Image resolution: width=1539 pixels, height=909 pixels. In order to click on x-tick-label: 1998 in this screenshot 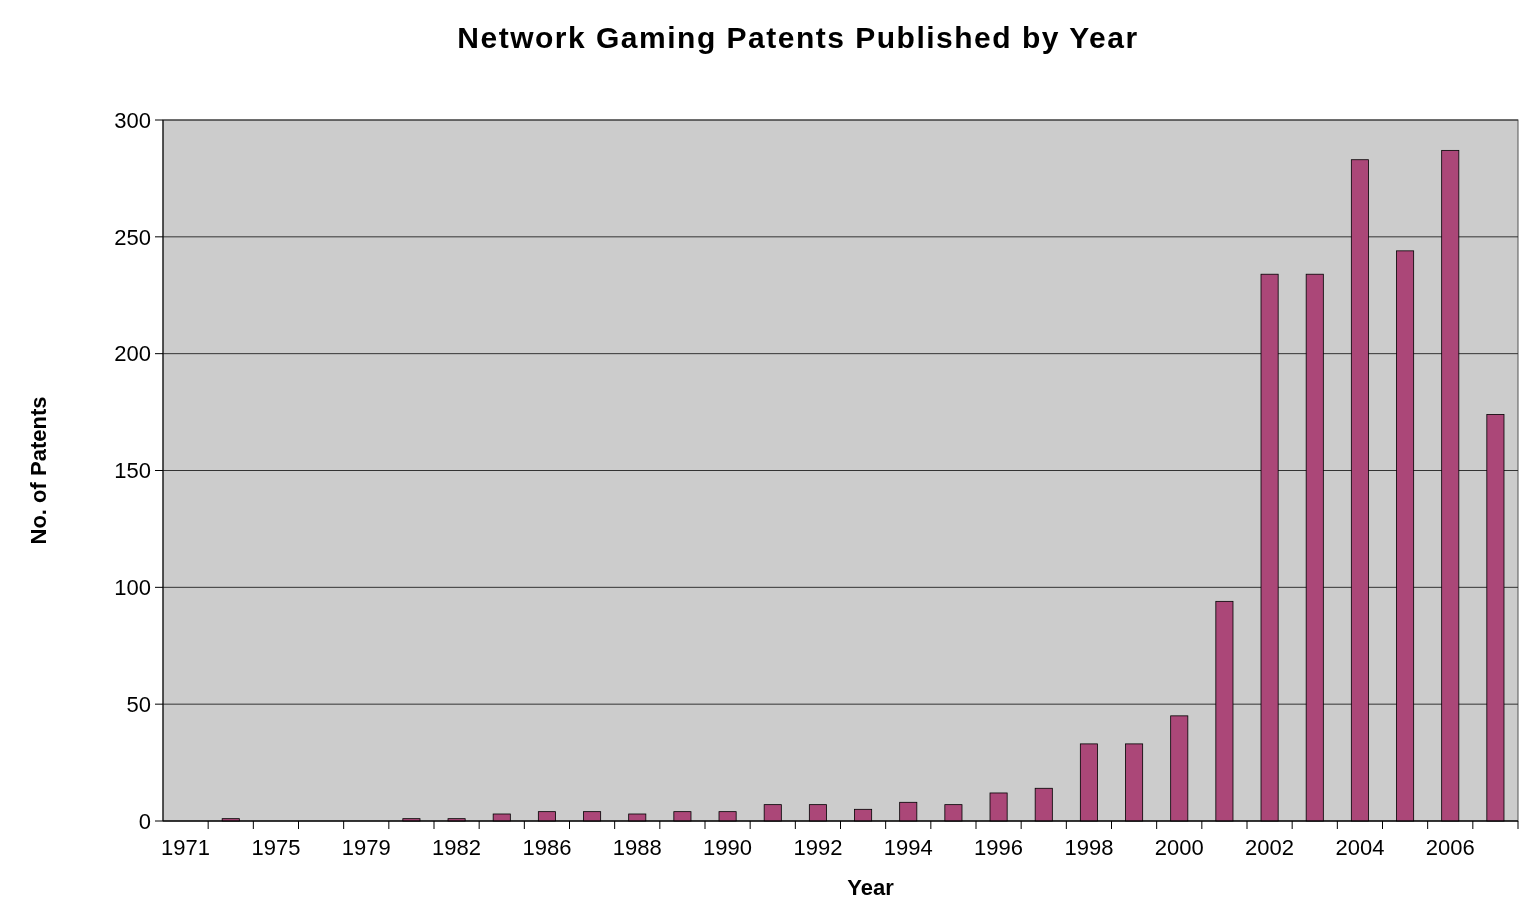, I will do `click(1089, 847)`.